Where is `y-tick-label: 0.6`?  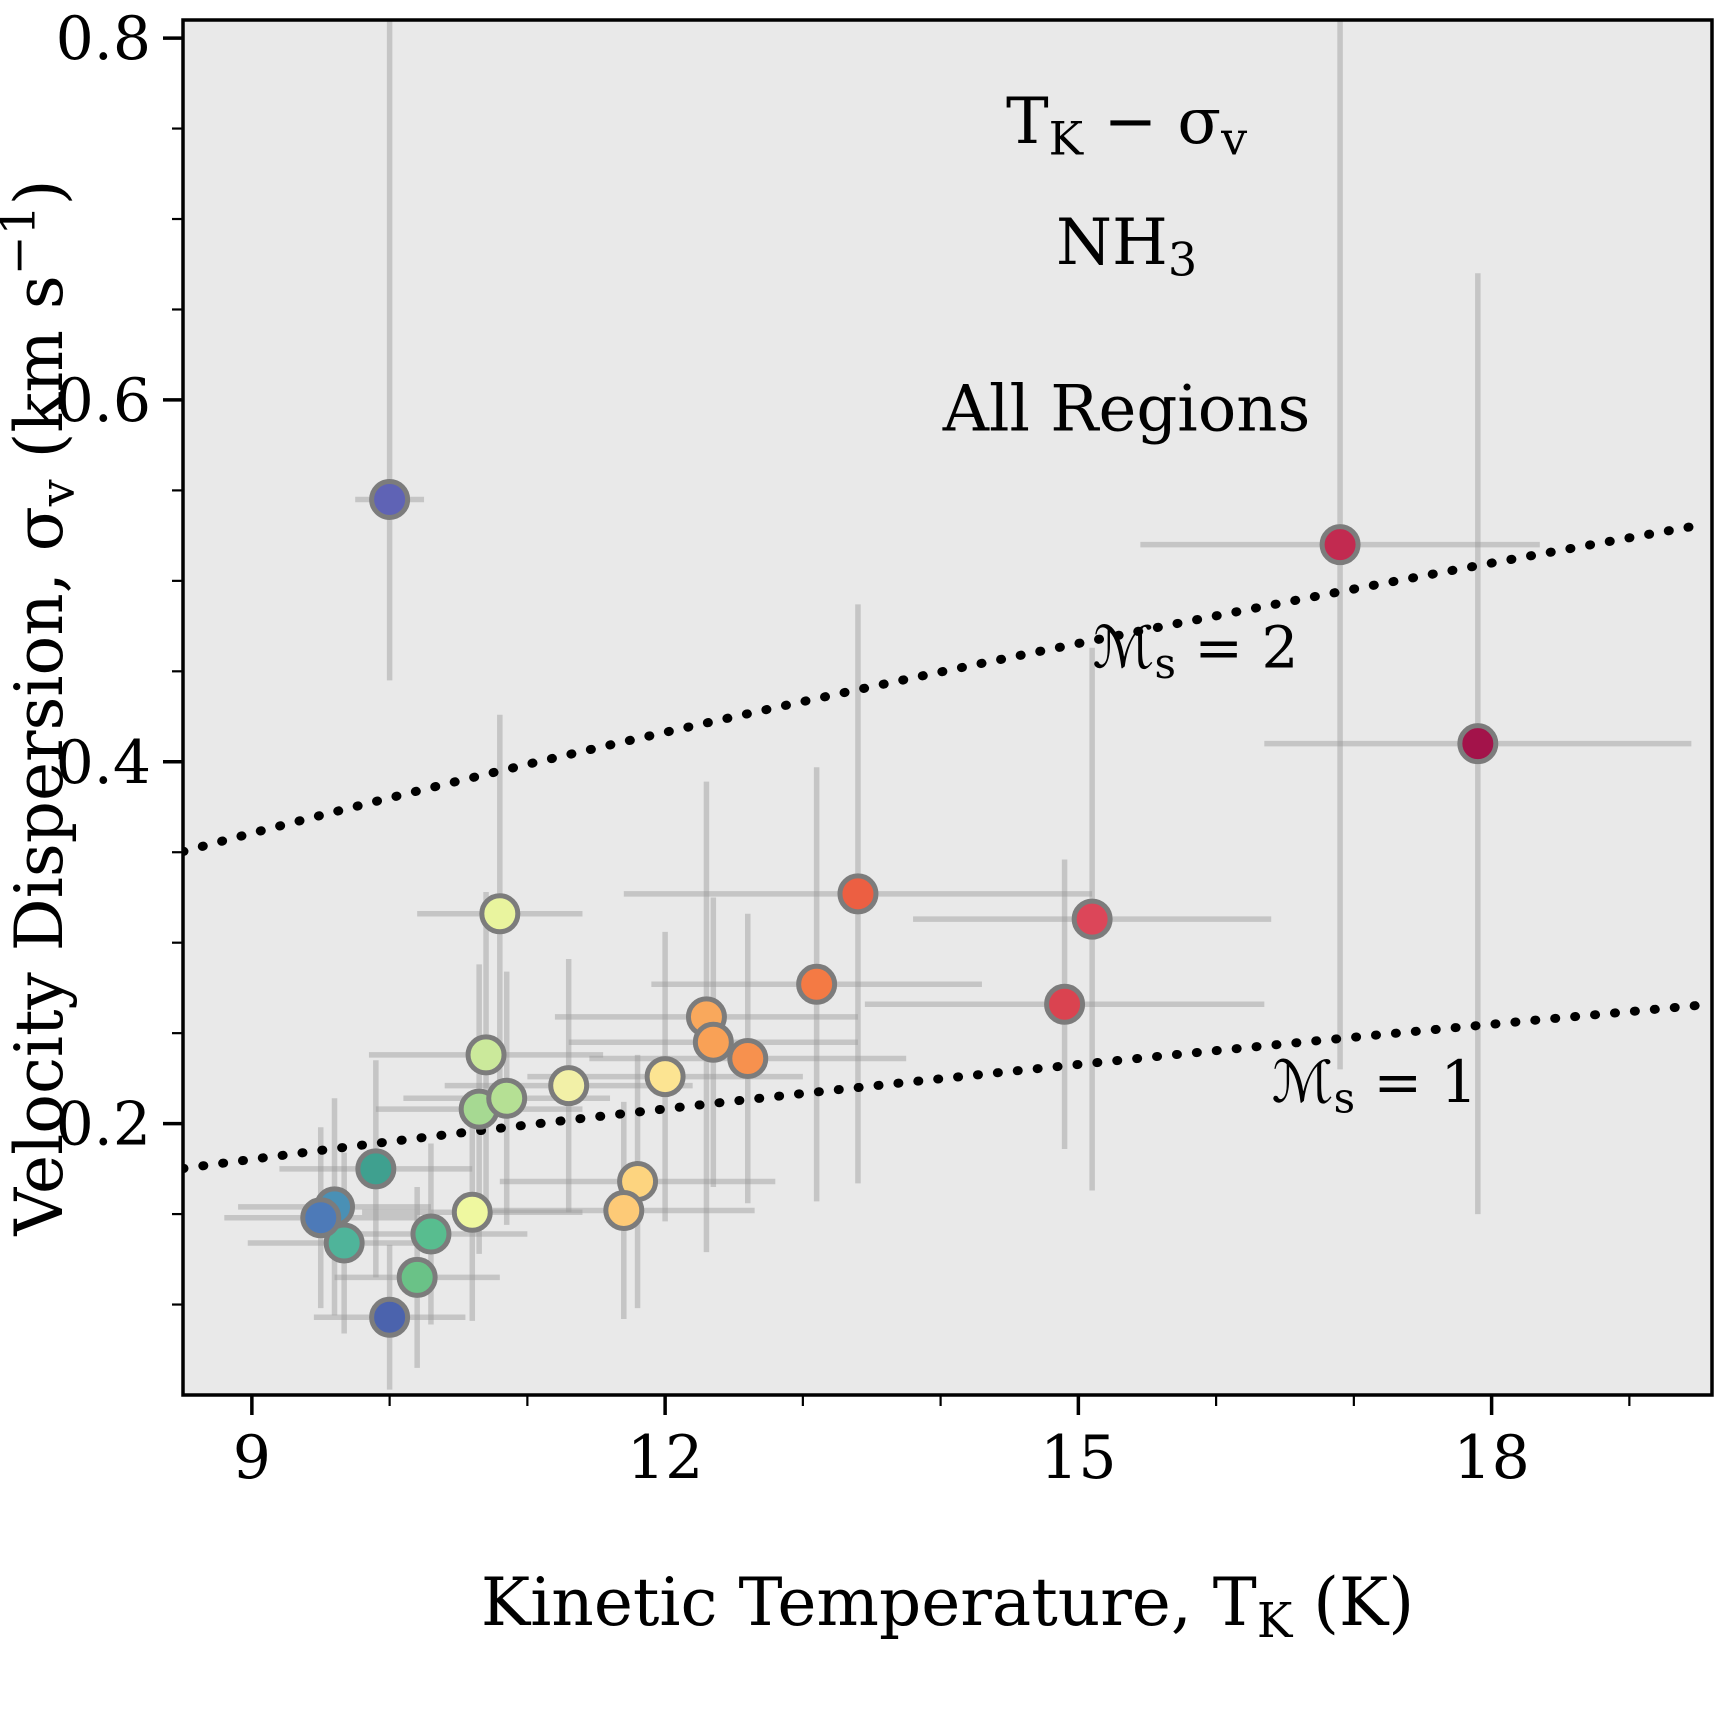
y-tick-label: 0.6 is located at coordinates (103, 401).